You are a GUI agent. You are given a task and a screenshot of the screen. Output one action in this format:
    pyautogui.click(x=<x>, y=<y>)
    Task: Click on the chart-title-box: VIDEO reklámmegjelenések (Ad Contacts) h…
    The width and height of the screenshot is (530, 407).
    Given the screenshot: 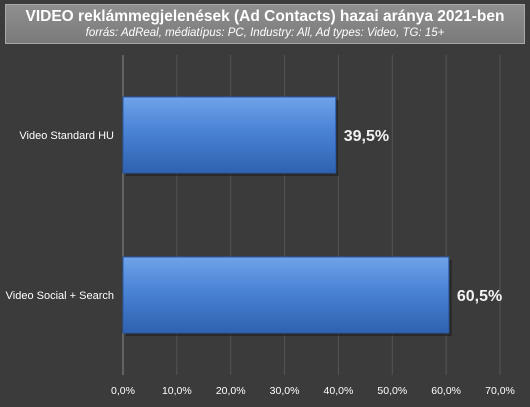 What is the action you would take?
    pyautogui.click(x=265, y=24)
    